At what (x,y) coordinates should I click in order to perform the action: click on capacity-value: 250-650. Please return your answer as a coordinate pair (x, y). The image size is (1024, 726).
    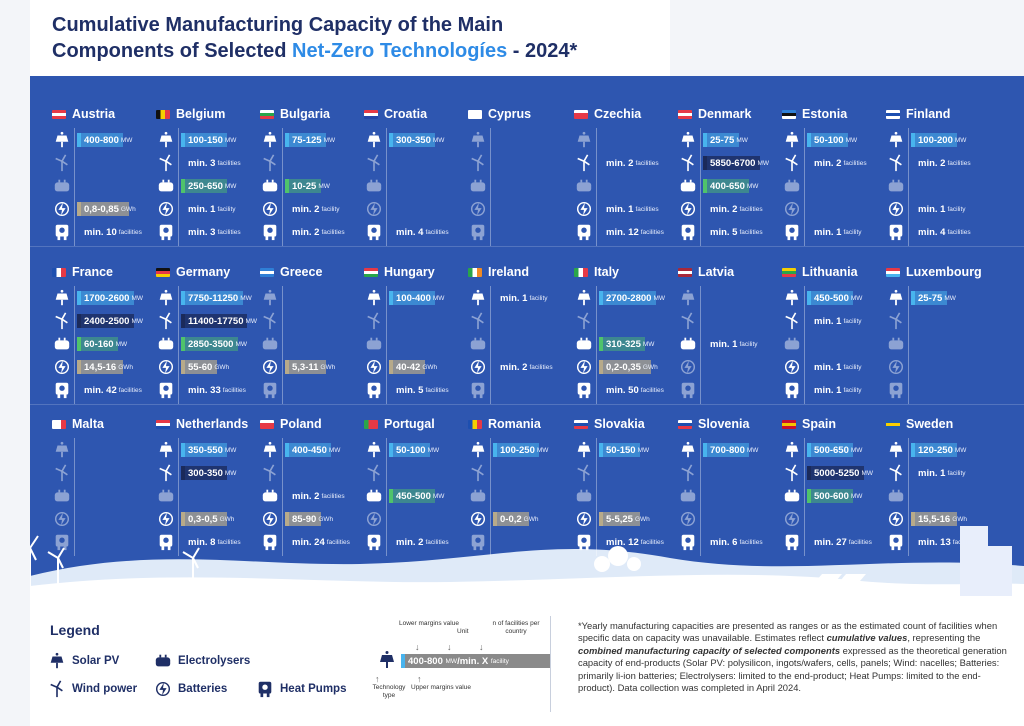
    Looking at the image, I should click on (205, 186).